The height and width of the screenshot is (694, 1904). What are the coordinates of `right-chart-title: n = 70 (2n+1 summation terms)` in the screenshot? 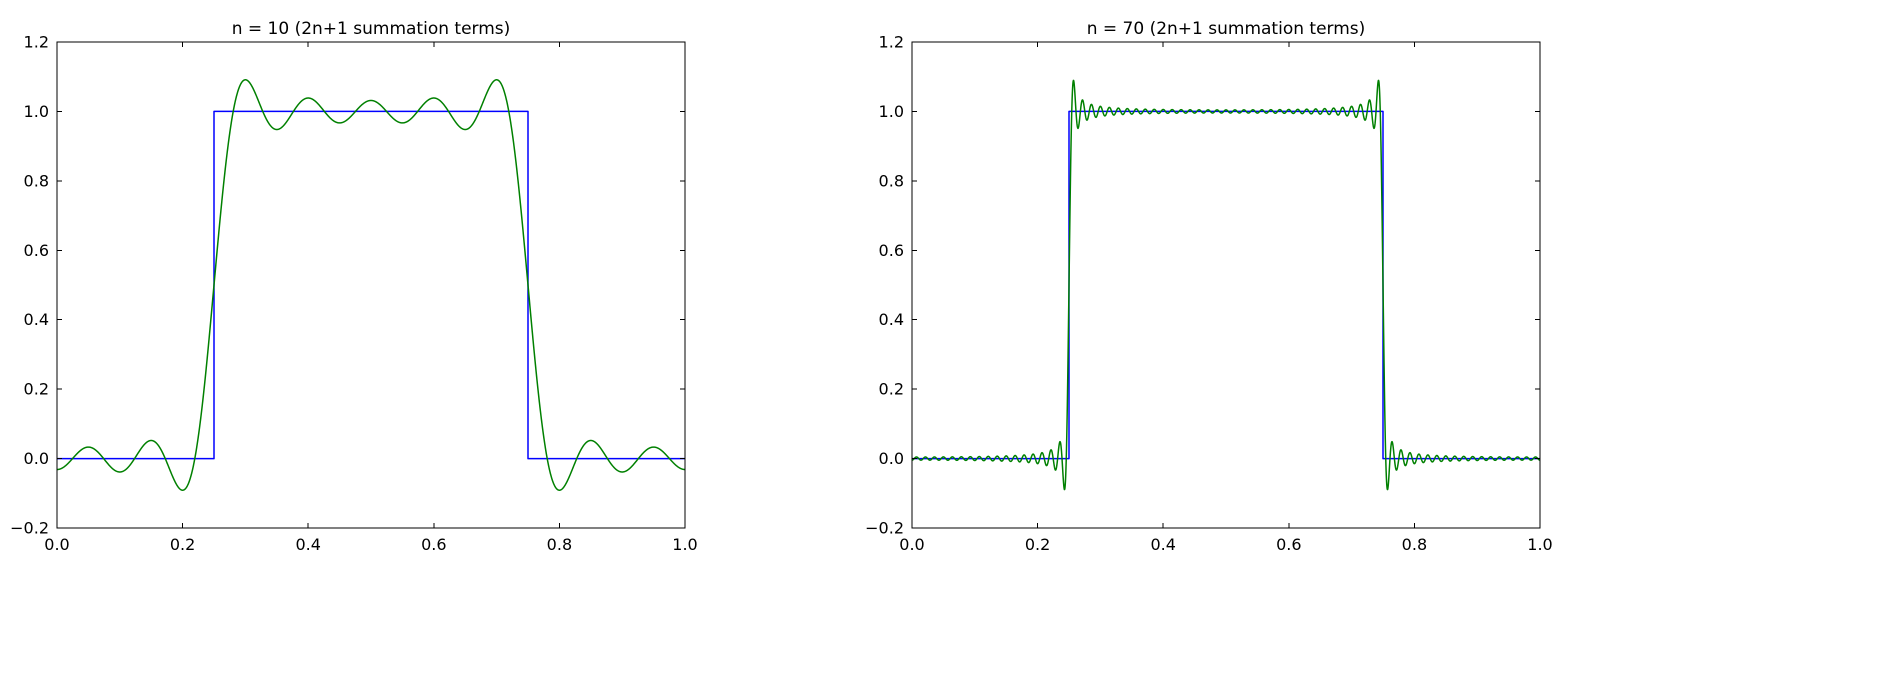 It's located at (1226, 29).